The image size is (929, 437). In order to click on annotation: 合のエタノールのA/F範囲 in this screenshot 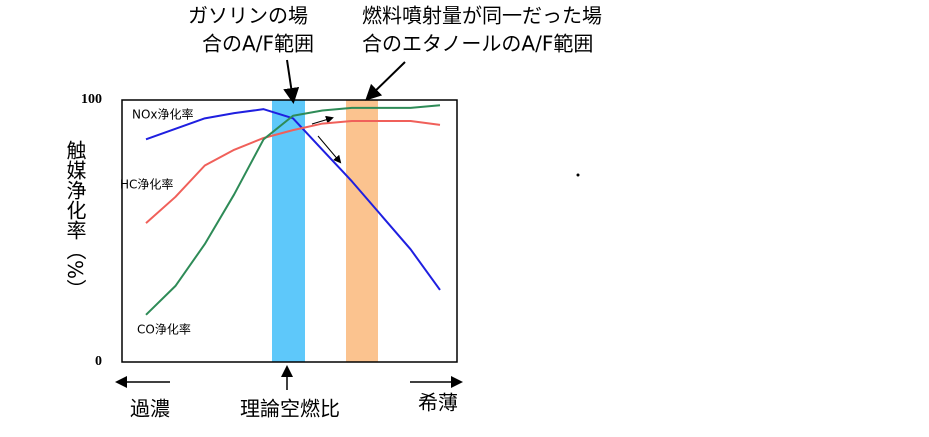, I will do `click(477, 44)`.